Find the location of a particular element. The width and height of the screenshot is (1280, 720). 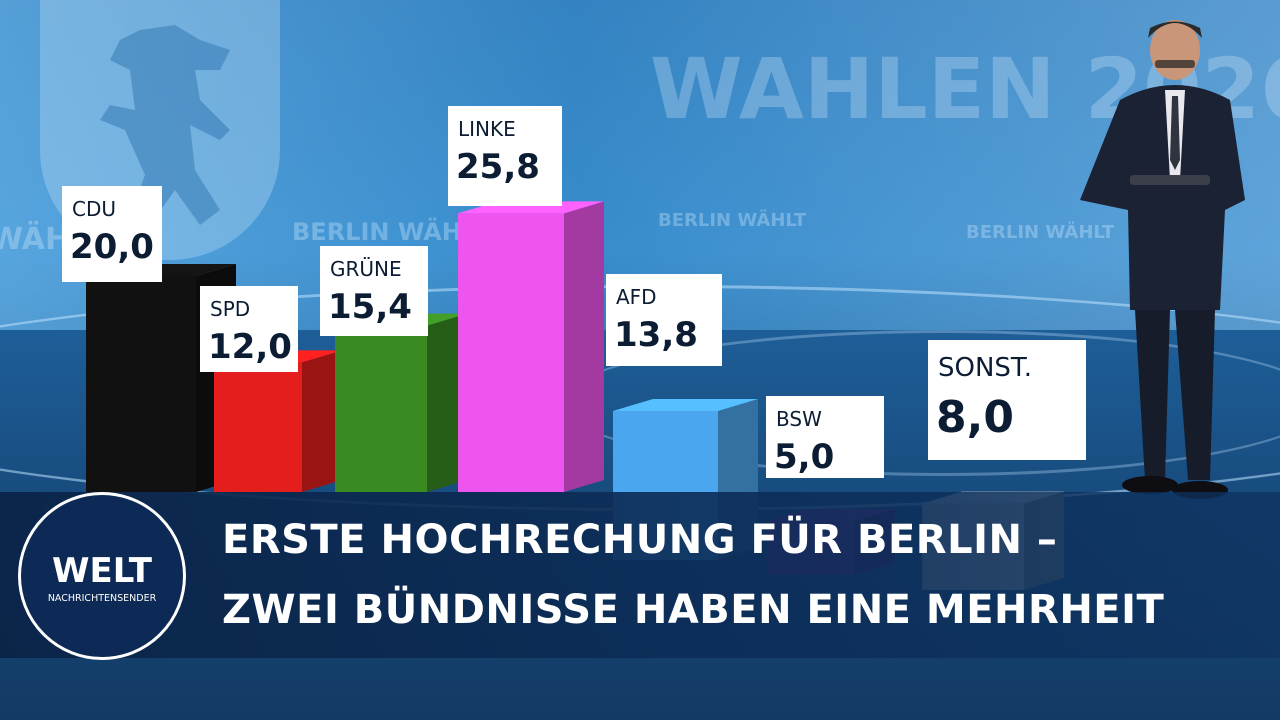

category-label: SPD is located at coordinates (230, 309).